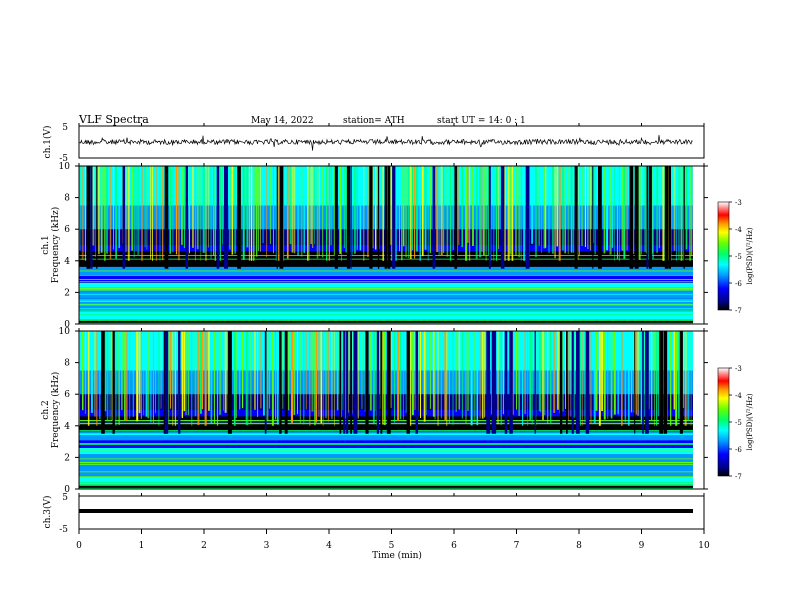 The width and height of the screenshot is (792, 612). I want to click on spectrogram-baseline, so click(386, 321).